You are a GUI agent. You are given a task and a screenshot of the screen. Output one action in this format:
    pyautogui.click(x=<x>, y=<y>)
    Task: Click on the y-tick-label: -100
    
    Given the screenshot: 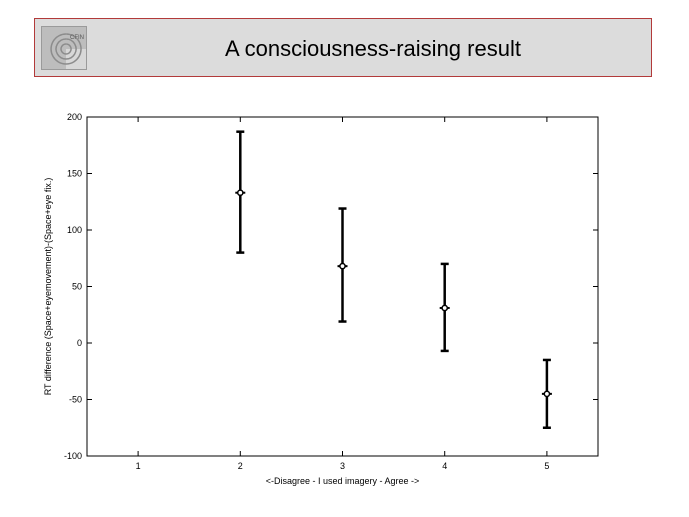 What is the action you would take?
    pyautogui.click(x=73, y=456)
    